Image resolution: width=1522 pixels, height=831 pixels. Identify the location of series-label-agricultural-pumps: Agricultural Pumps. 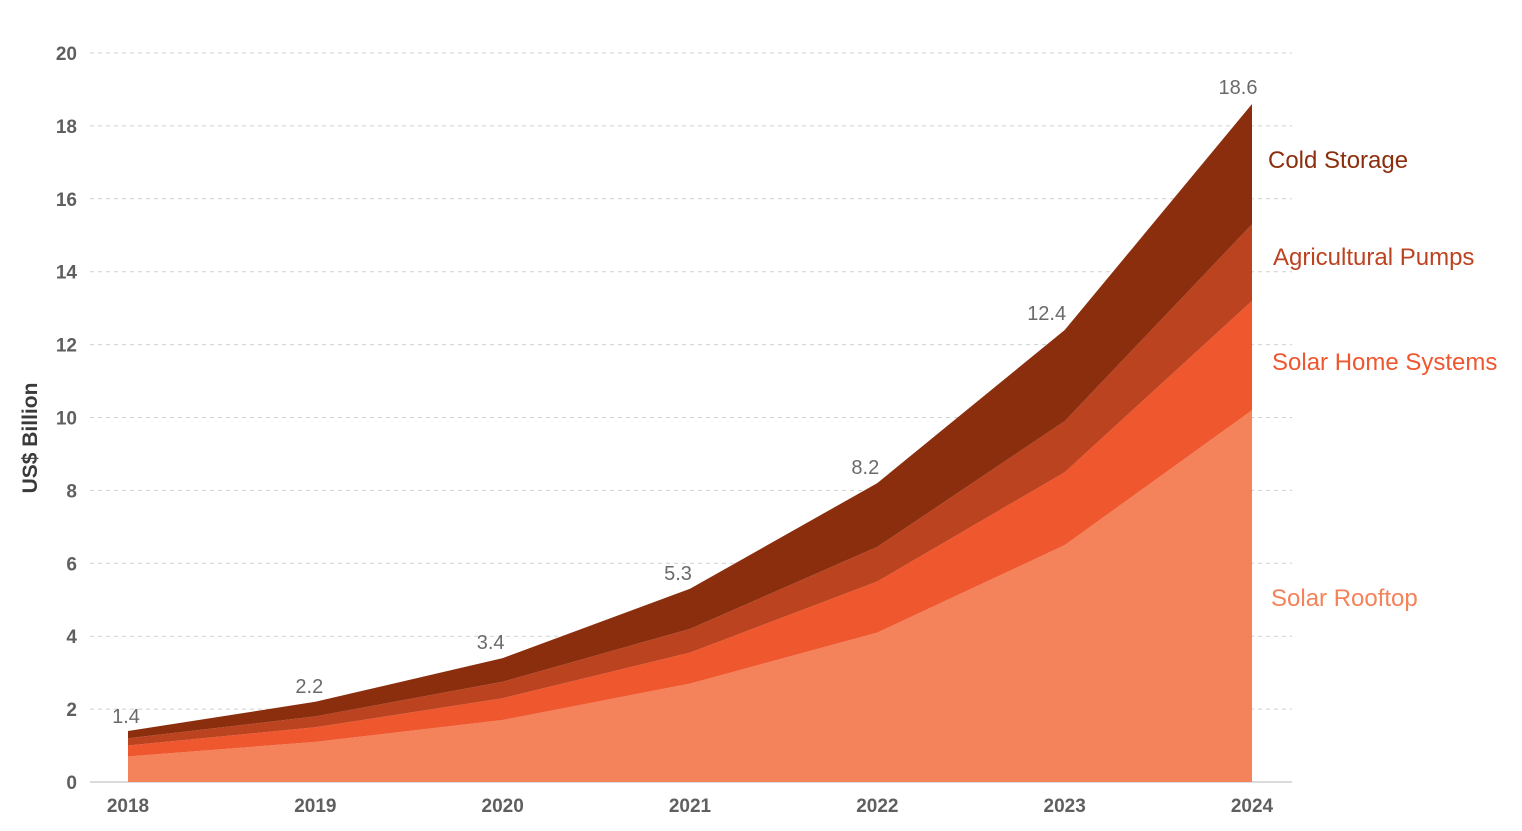
(1373, 257).